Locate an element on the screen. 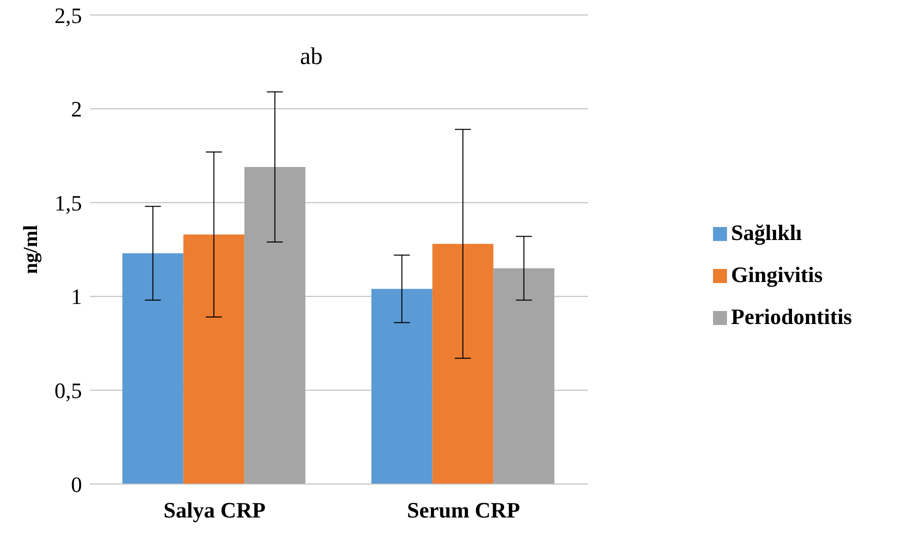  y-tick-label: 1,5 is located at coordinates (68, 203).